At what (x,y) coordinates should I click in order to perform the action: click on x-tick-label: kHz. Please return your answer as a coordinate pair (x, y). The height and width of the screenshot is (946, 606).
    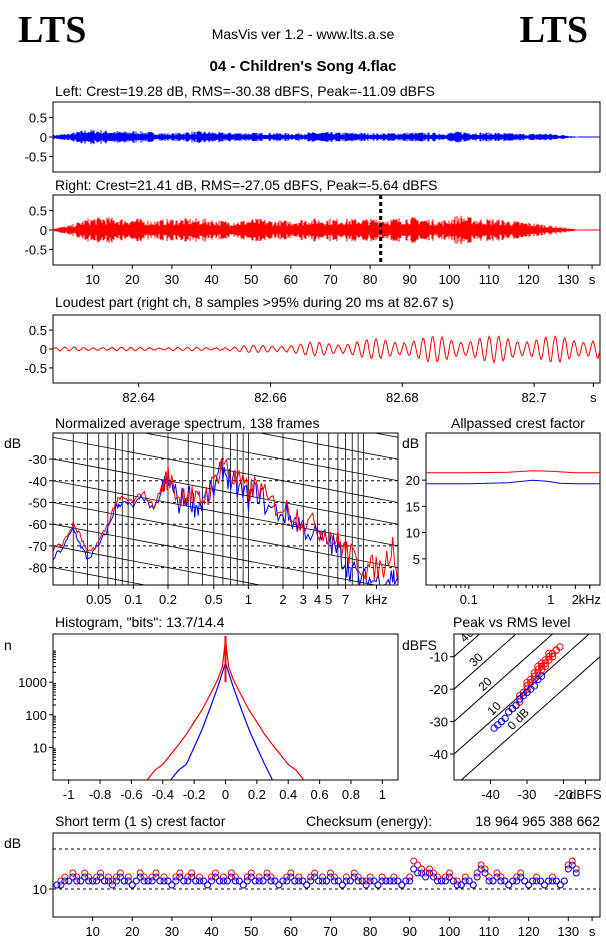
    Looking at the image, I should click on (376, 599).